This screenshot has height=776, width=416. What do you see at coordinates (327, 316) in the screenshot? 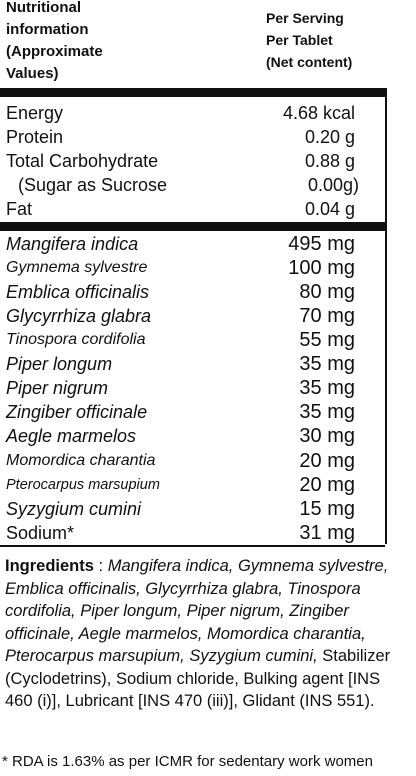
I see `herb-value: 70 mg` at bounding box center [327, 316].